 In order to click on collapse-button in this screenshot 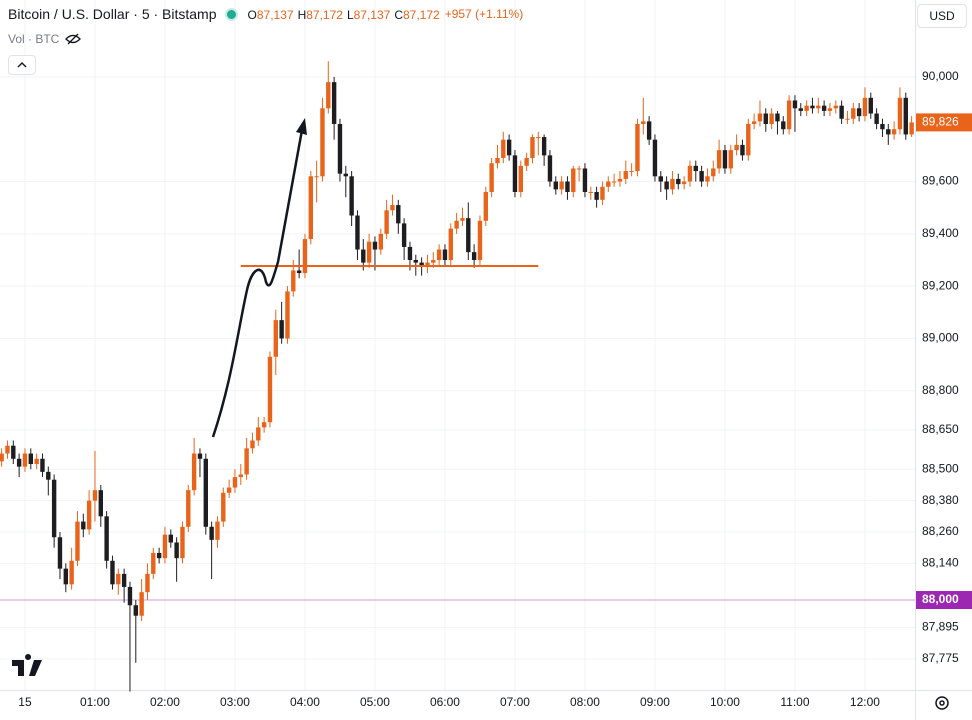, I will do `click(22, 65)`.